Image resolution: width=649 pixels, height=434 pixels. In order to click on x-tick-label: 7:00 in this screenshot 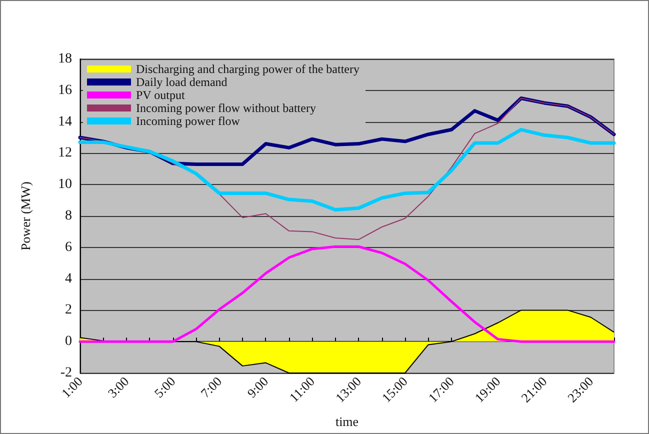, I will do `click(211, 387)`.